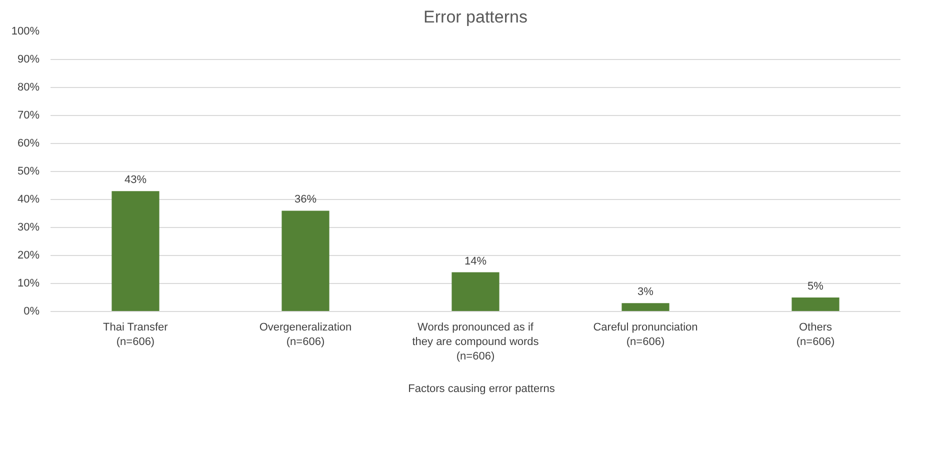 Image resolution: width=943 pixels, height=468 pixels. What do you see at coordinates (815, 335) in the screenshot?
I see `x-tick-label: Others (n=606)` at bounding box center [815, 335].